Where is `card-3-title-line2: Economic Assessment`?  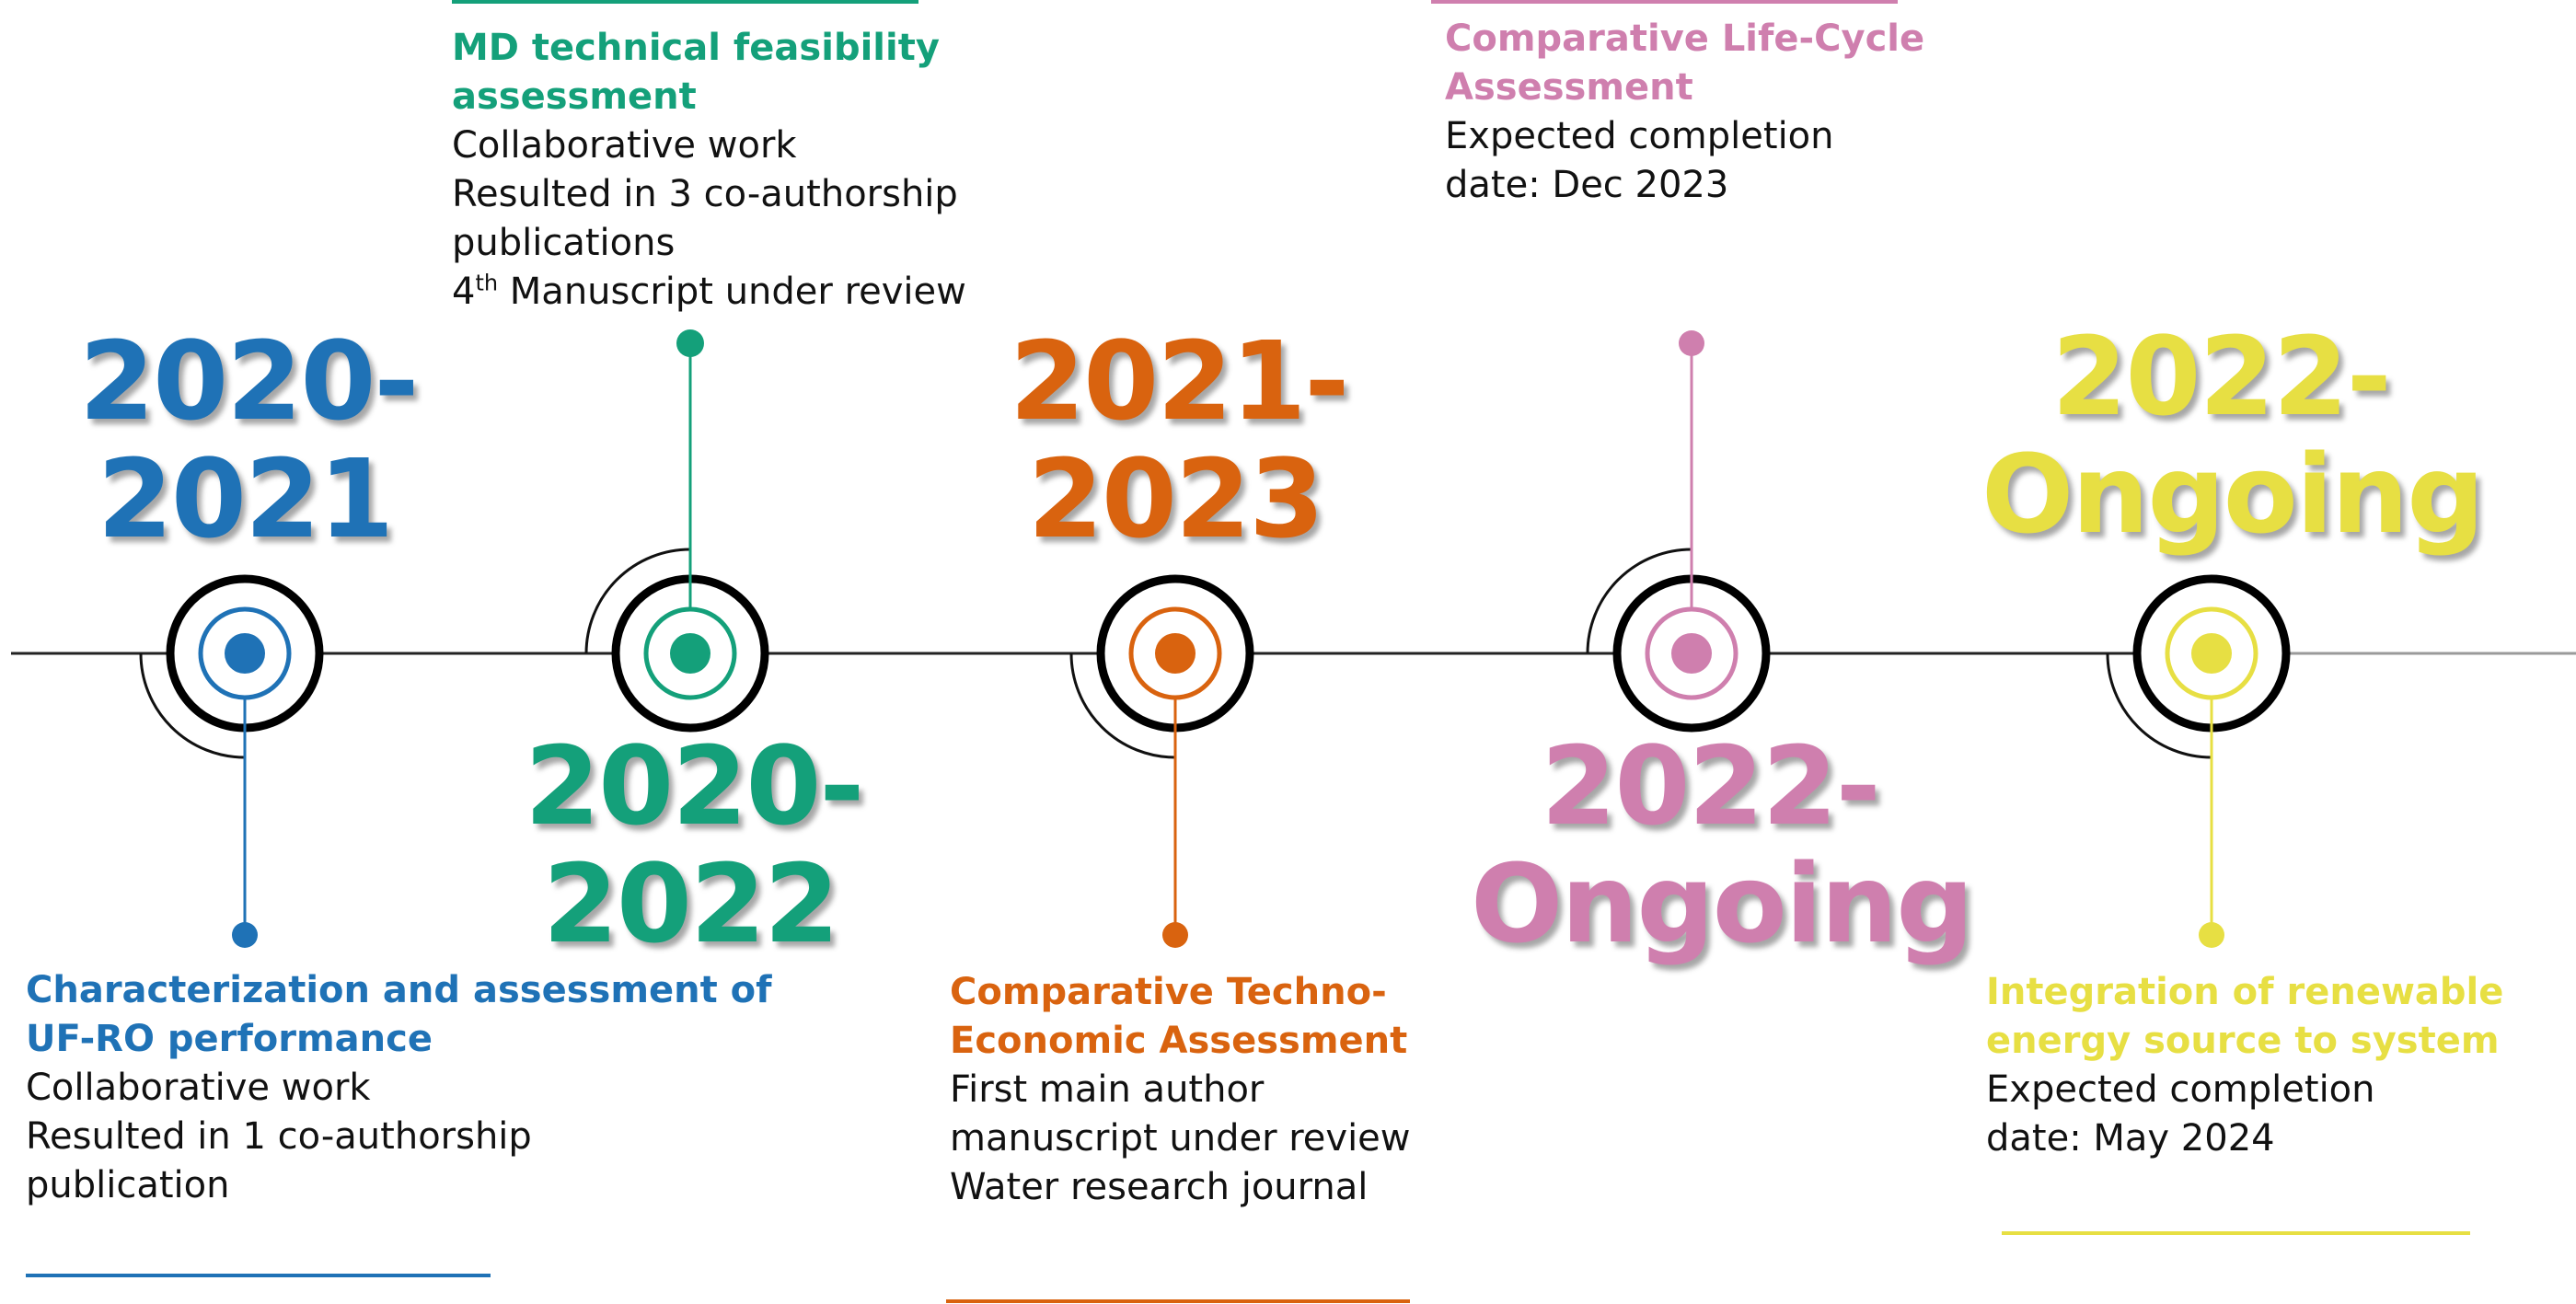
card-3-title-line2: Economic Assessment is located at coordinates (1179, 1041).